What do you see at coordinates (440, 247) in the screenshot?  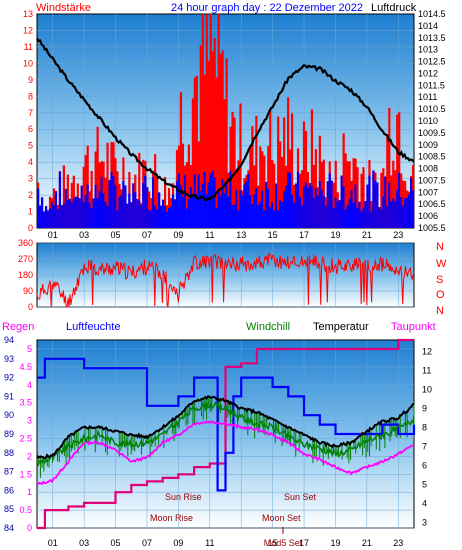 I see `compass-n-top: N` at bounding box center [440, 247].